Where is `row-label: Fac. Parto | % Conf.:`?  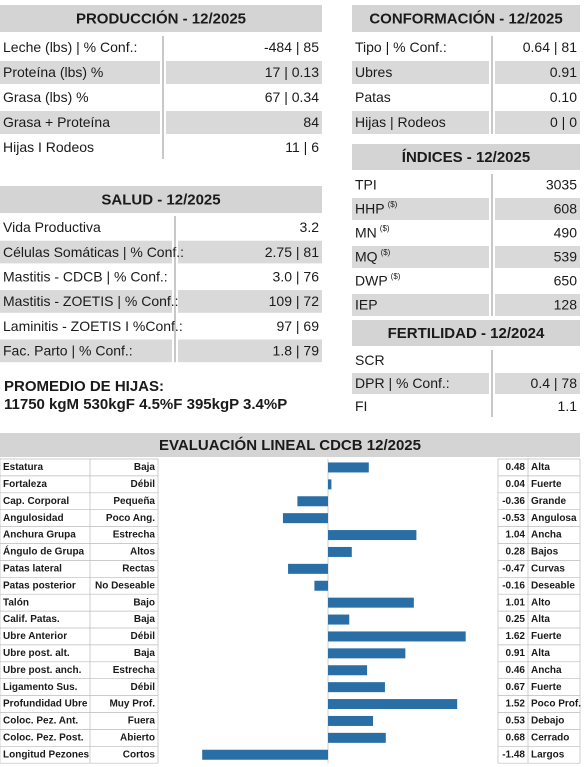
row-label: Fac. Parto | % Conf.: is located at coordinates (68, 351).